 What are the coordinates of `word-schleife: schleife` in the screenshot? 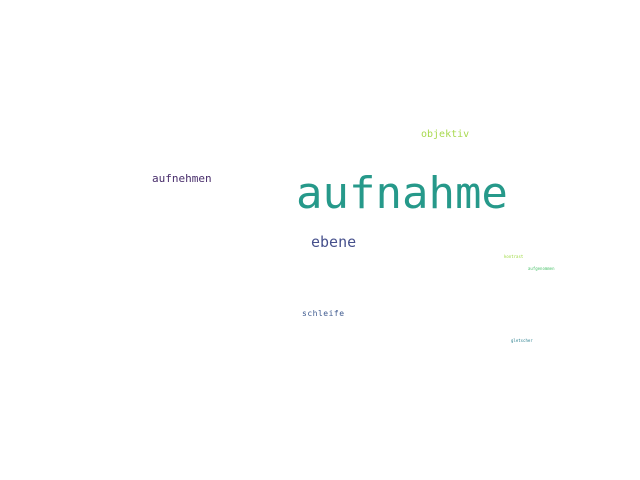 It's located at (323, 313).